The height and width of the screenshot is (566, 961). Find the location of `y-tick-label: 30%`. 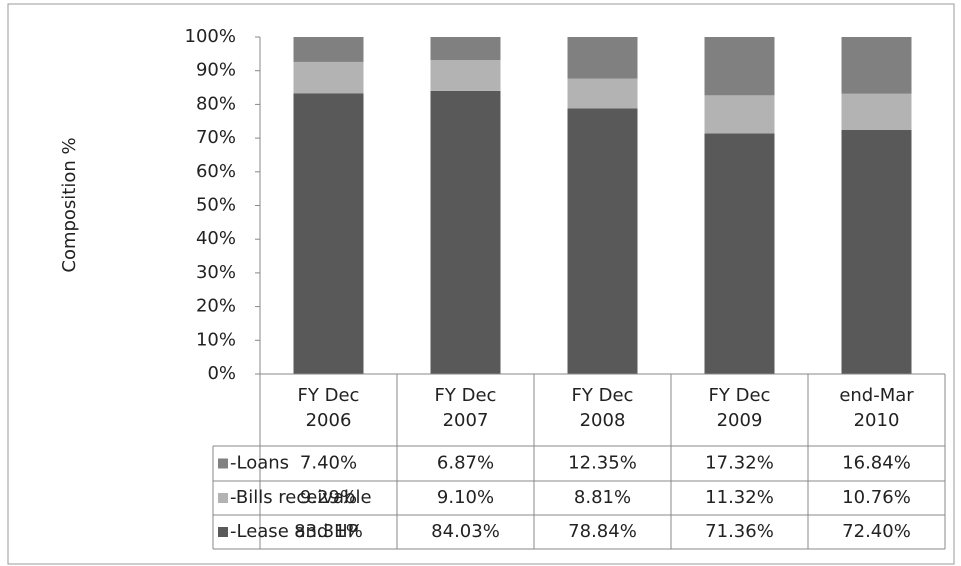

y-tick-label: 30% is located at coordinates (216, 272).